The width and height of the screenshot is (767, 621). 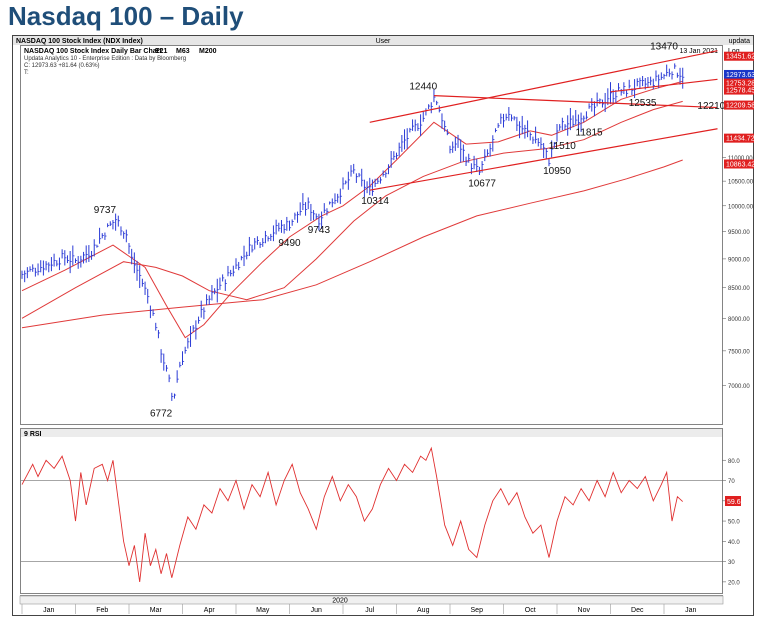 I want to click on price-y-tick-label: 10000.00, so click(x=741, y=207).